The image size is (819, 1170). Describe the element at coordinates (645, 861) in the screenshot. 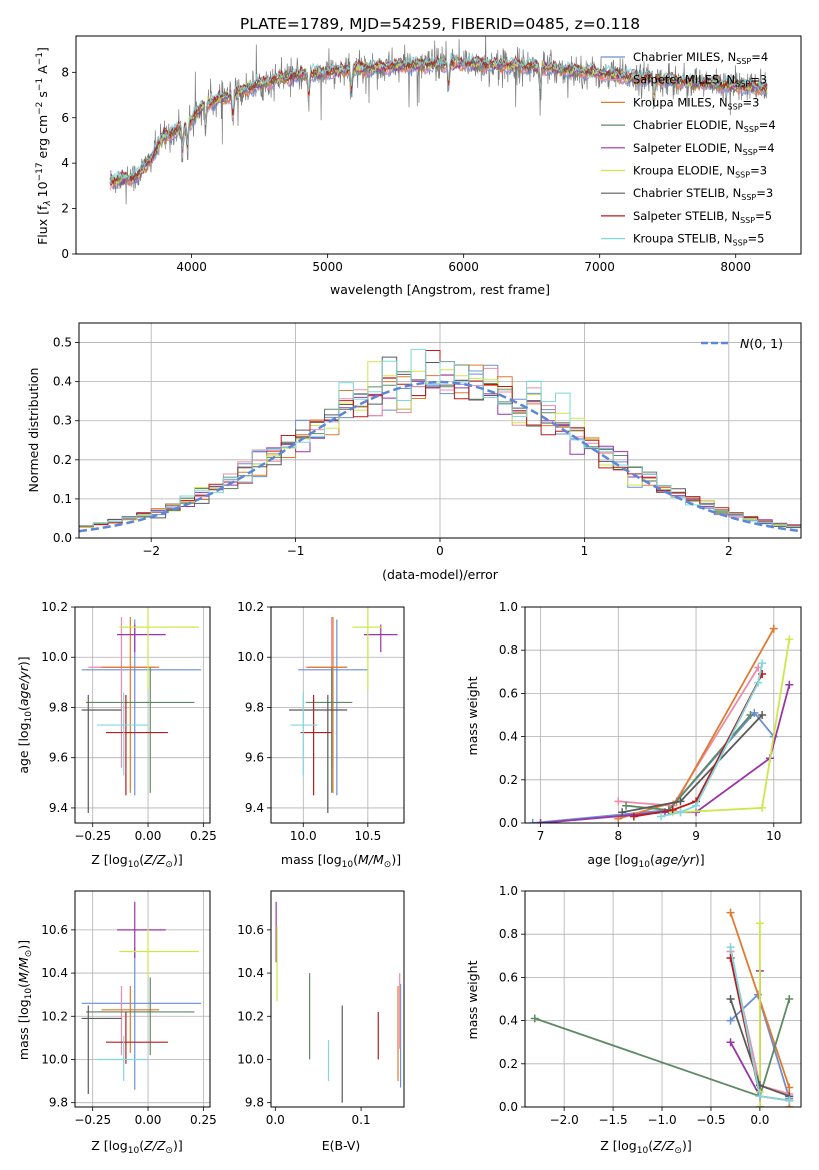

I see `age-xlabel: age [log10(age/yr)]` at that location.